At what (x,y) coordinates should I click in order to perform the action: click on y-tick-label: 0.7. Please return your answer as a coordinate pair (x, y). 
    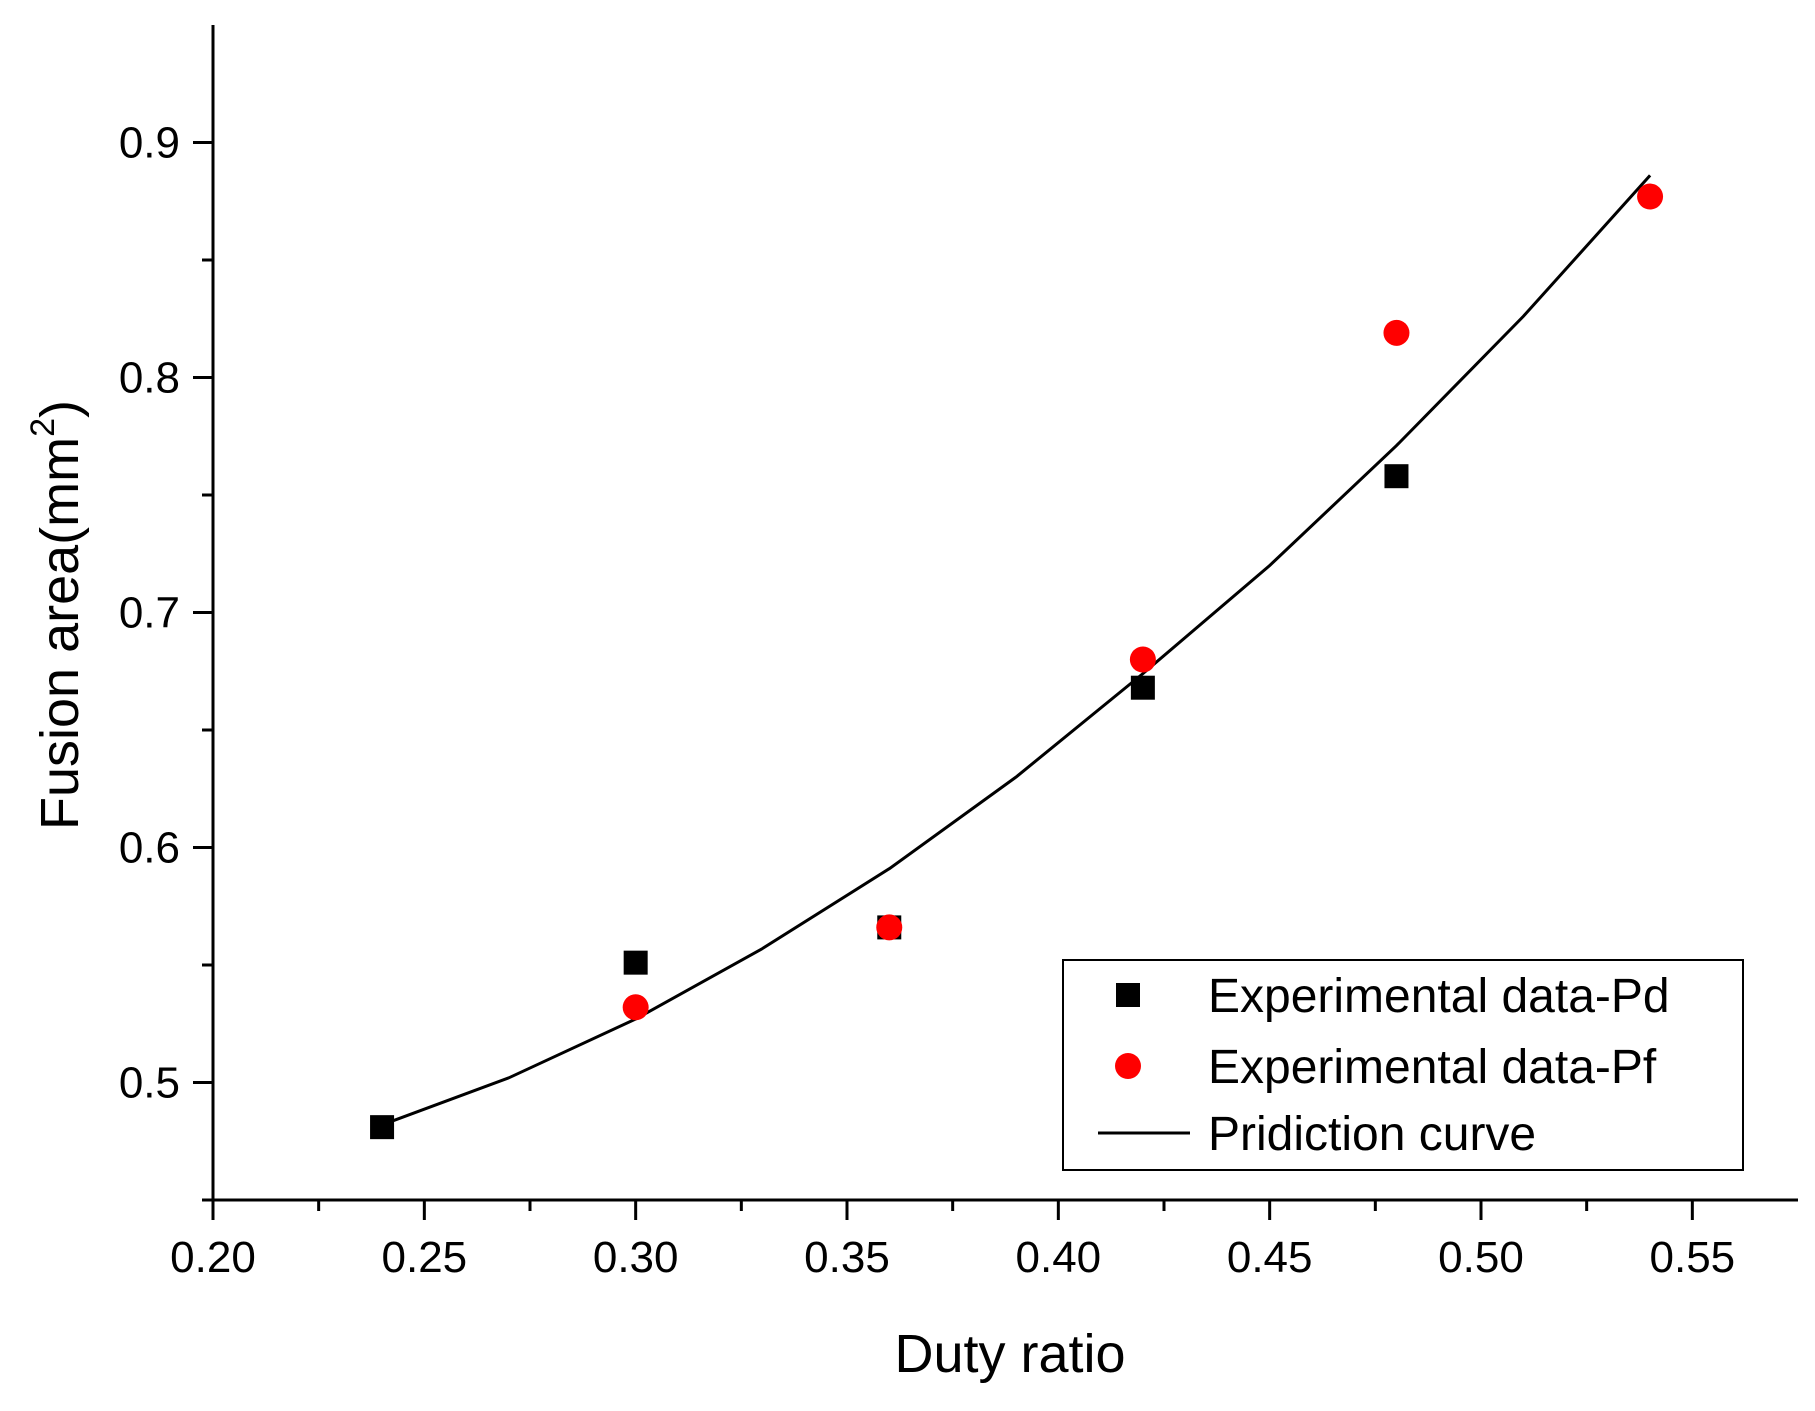
    Looking at the image, I should click on (149, 613).